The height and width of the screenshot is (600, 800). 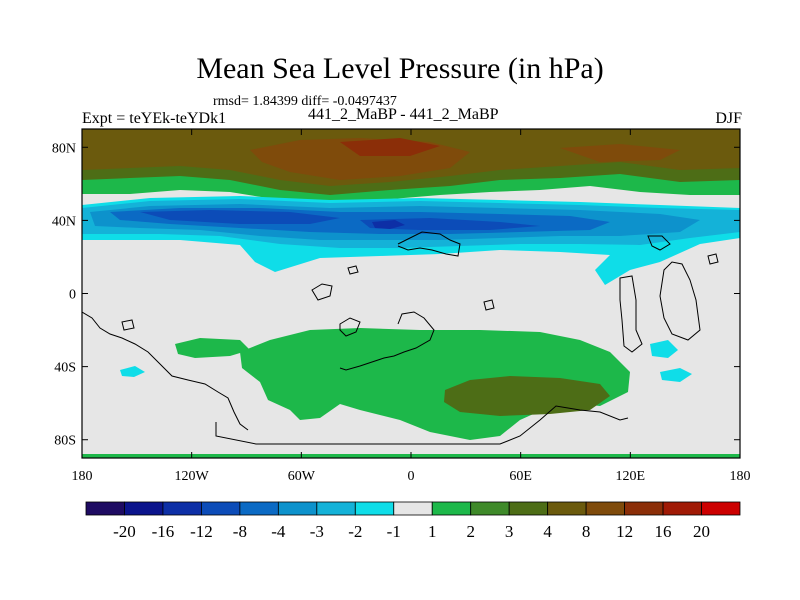 What do you see at coordinates (432, 531) in the screenshot?
I see `colorbar-label: 1` at bounding box center [432, 531].